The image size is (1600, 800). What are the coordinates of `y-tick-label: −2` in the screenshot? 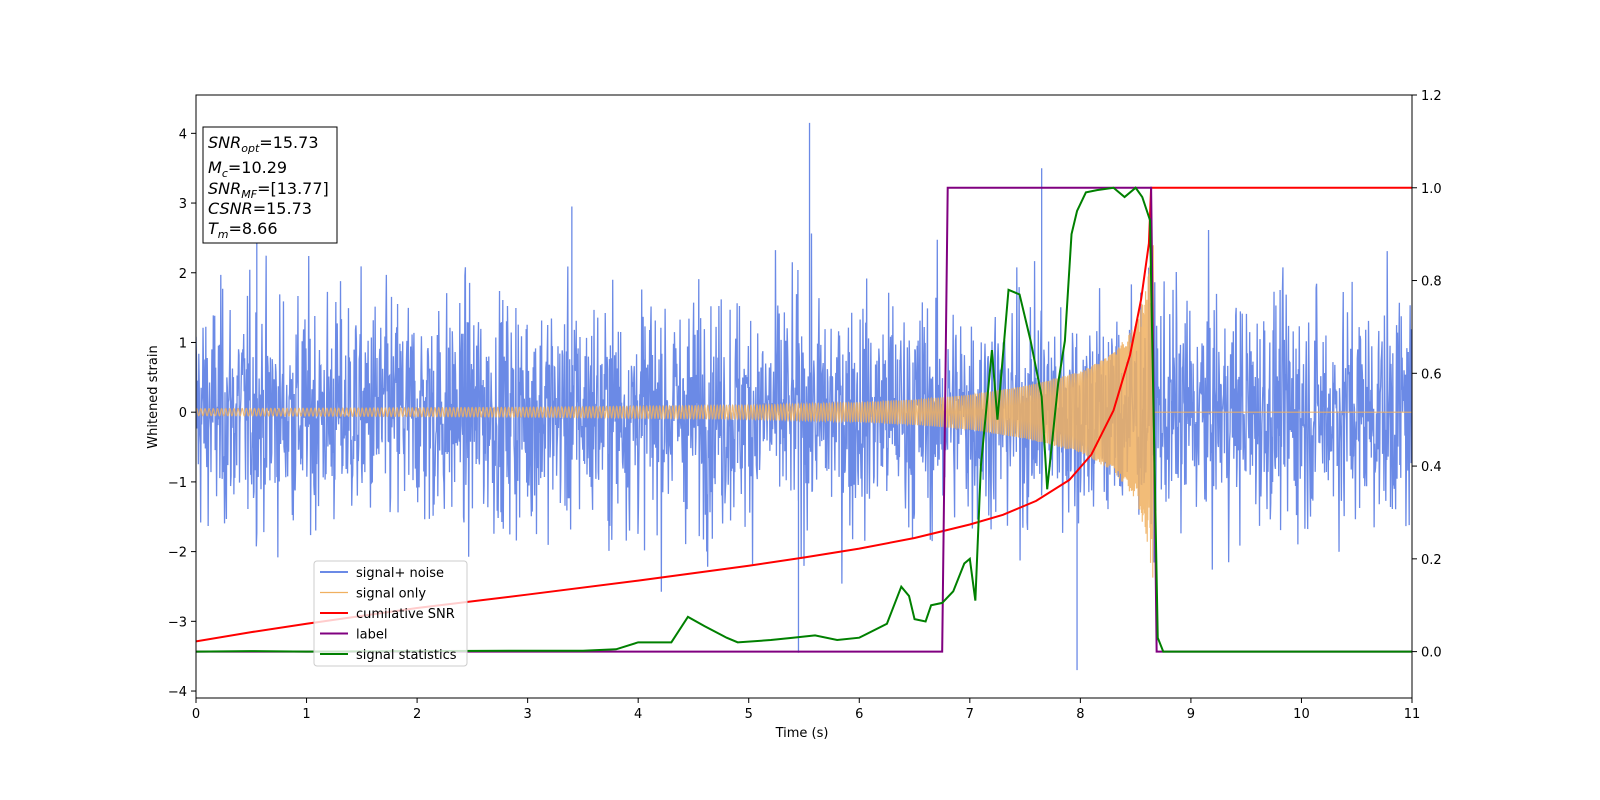 It's located at (177, 553).